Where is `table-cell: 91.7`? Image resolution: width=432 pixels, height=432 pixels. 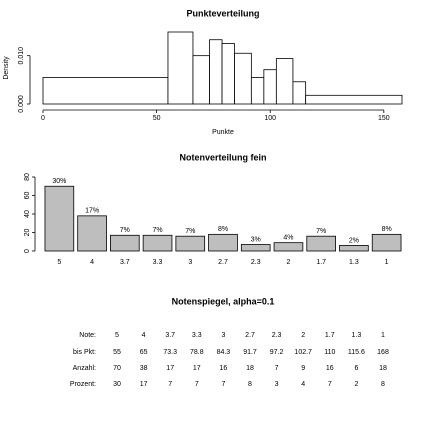 table-cell: 91.7 is located at coordinates (250, 352).